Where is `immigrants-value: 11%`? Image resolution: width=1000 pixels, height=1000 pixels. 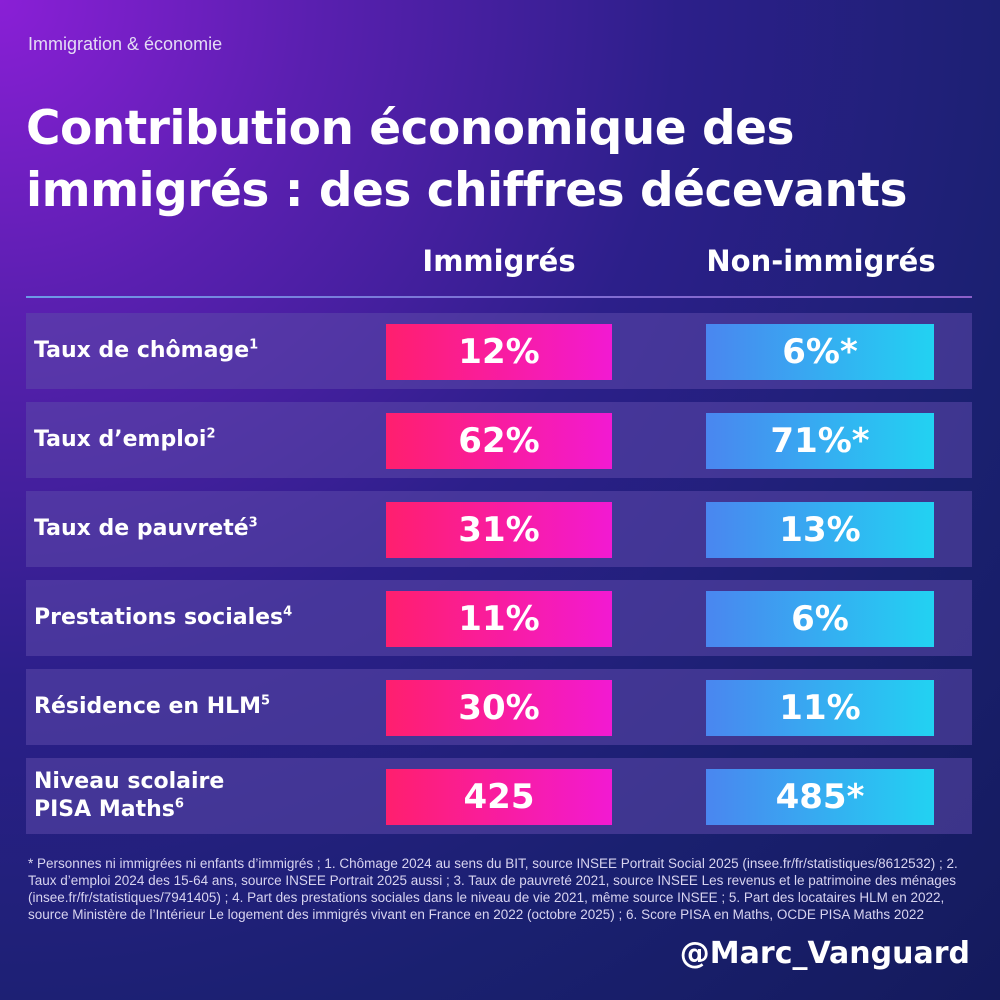 immigrants-value: 11% is located at coordinates (499, 619).